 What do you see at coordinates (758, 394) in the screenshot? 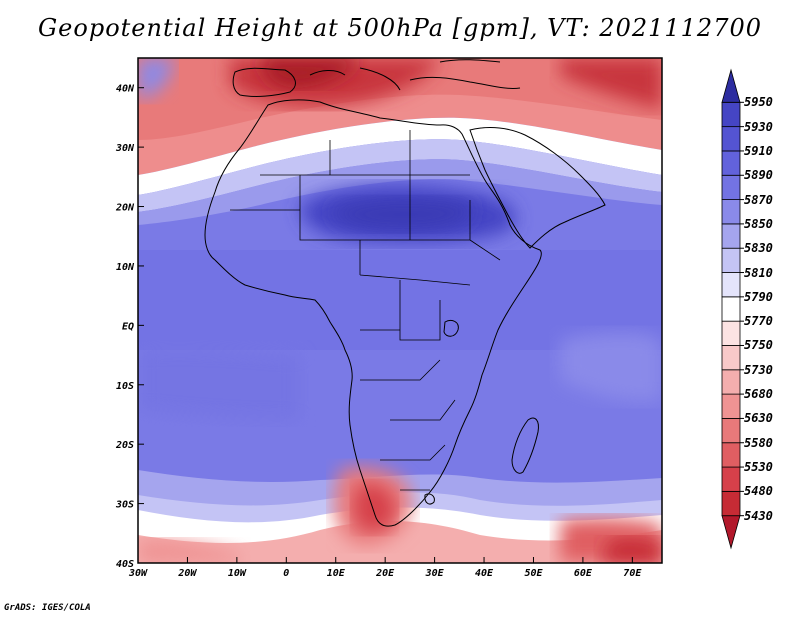
I see `colorbar-level-label: 5680` at bounding box center [758, 394].